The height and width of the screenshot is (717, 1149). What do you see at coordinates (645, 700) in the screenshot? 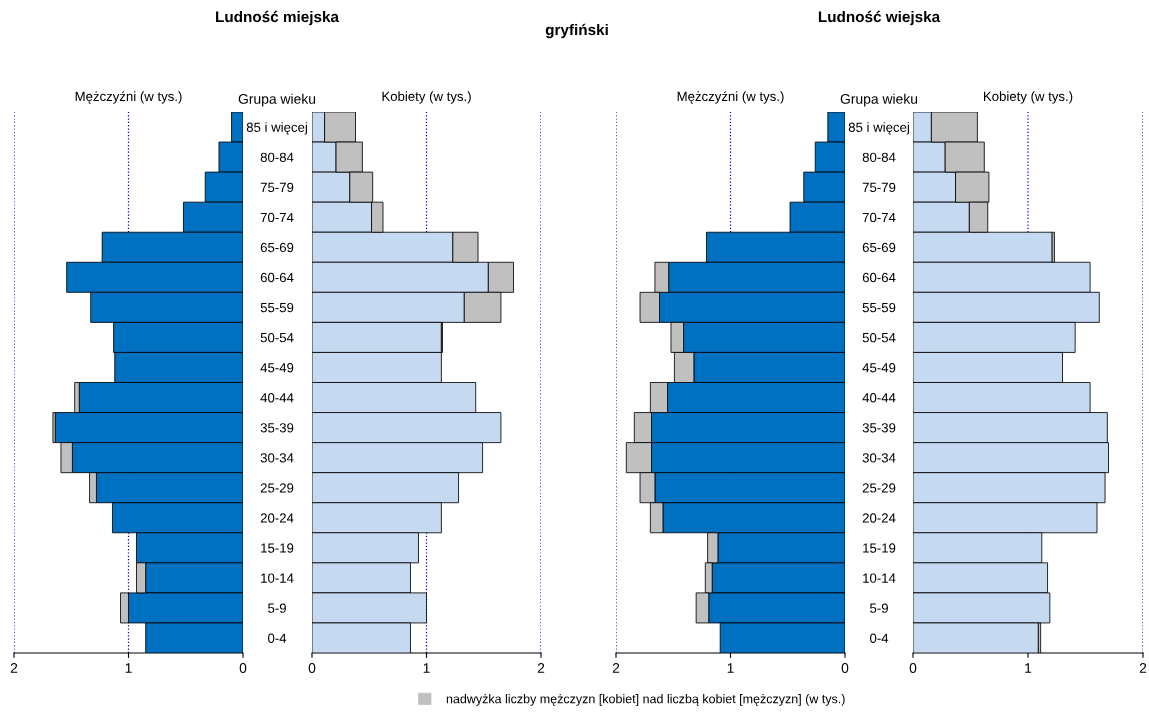
I see `legend-label: nadwyżka liczby mężczyzn [kobiet] nad liczbą kobiet [mężczyzn] (w tys.)` at bounding box center [645, 700].